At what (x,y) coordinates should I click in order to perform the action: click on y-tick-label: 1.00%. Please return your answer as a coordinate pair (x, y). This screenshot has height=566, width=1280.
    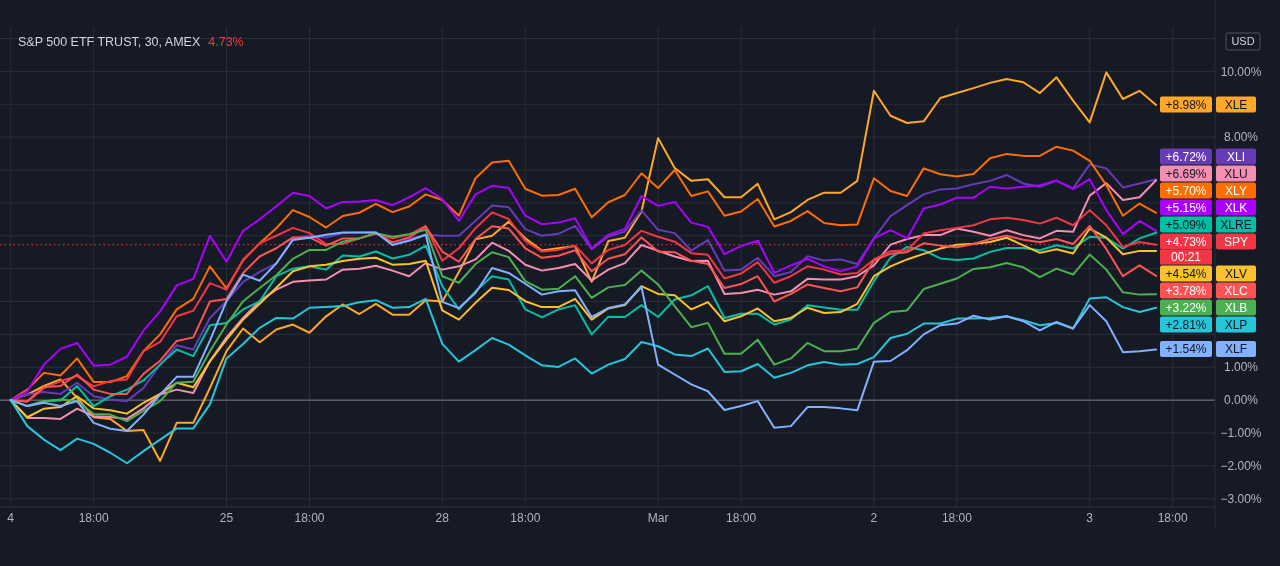
    Looking at the image, I should click on (1241, 367).